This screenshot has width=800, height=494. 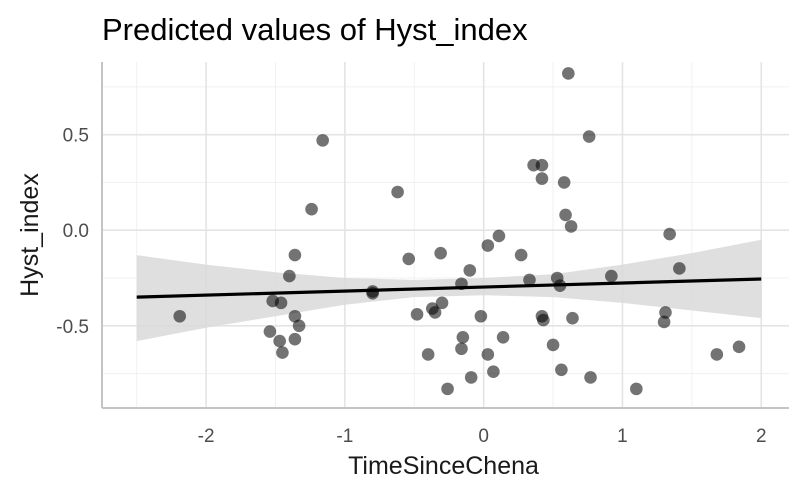 I want to click on y-tick-label: 0.5, so click(x=76, y=136).